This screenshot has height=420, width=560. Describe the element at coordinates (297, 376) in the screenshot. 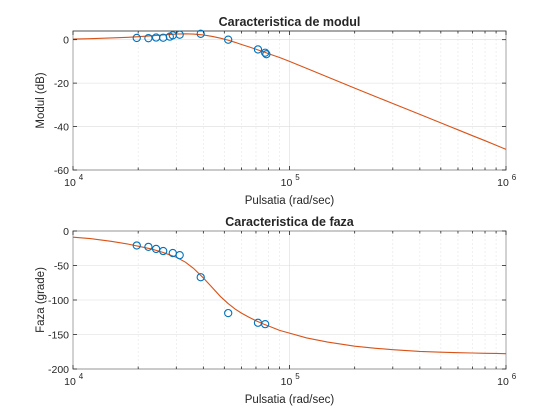

I see `phase-x-tick-exponent: 5` at that location.